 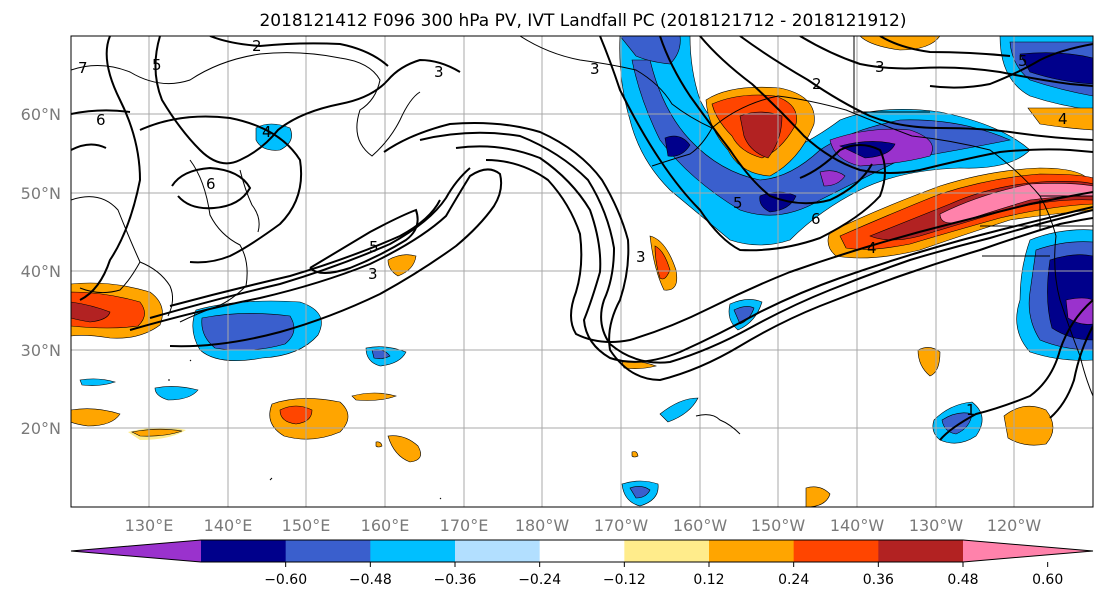 What do you see at coordinates (878, 580) in the screenshot?
I see `colorbar-tick-label: 0.36` at bounding box center [878, 580].